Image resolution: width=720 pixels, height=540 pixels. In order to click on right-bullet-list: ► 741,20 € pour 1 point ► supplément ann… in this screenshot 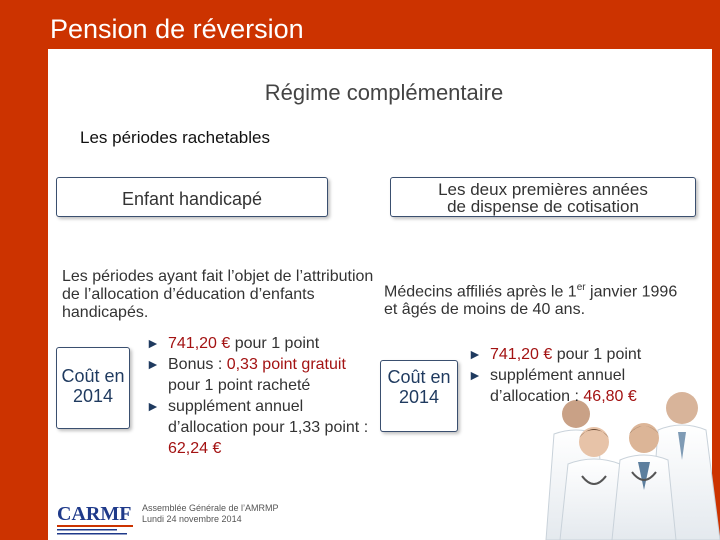, I will do `click(583, 375)`.